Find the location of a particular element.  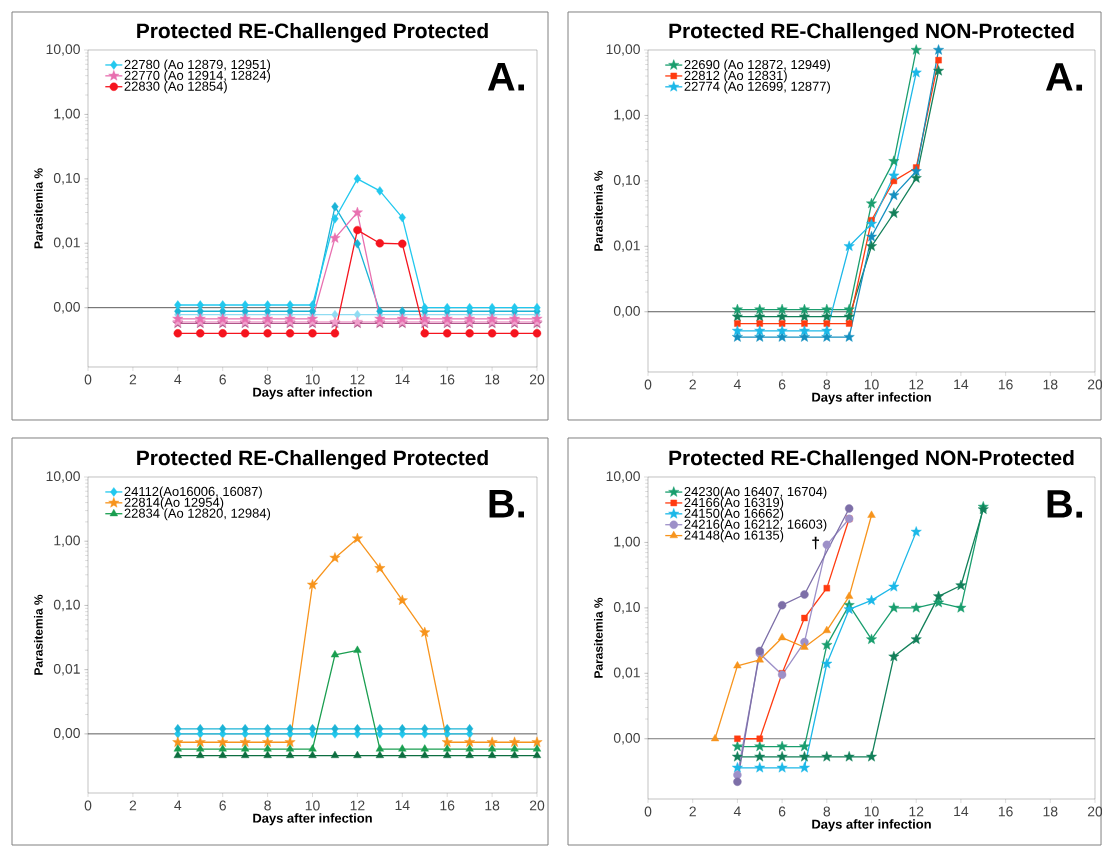

legend-label: 24166(Ao 16319) is located at coordinates (734, 503).